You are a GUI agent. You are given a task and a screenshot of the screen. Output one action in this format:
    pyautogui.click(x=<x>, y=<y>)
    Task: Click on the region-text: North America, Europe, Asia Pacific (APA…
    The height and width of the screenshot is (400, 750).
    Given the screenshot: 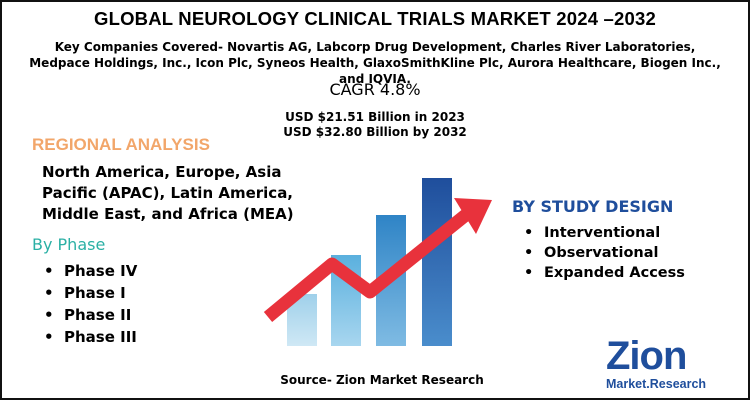 What is the action you would take?
    pyautogui.click(x=168, y=193)
    